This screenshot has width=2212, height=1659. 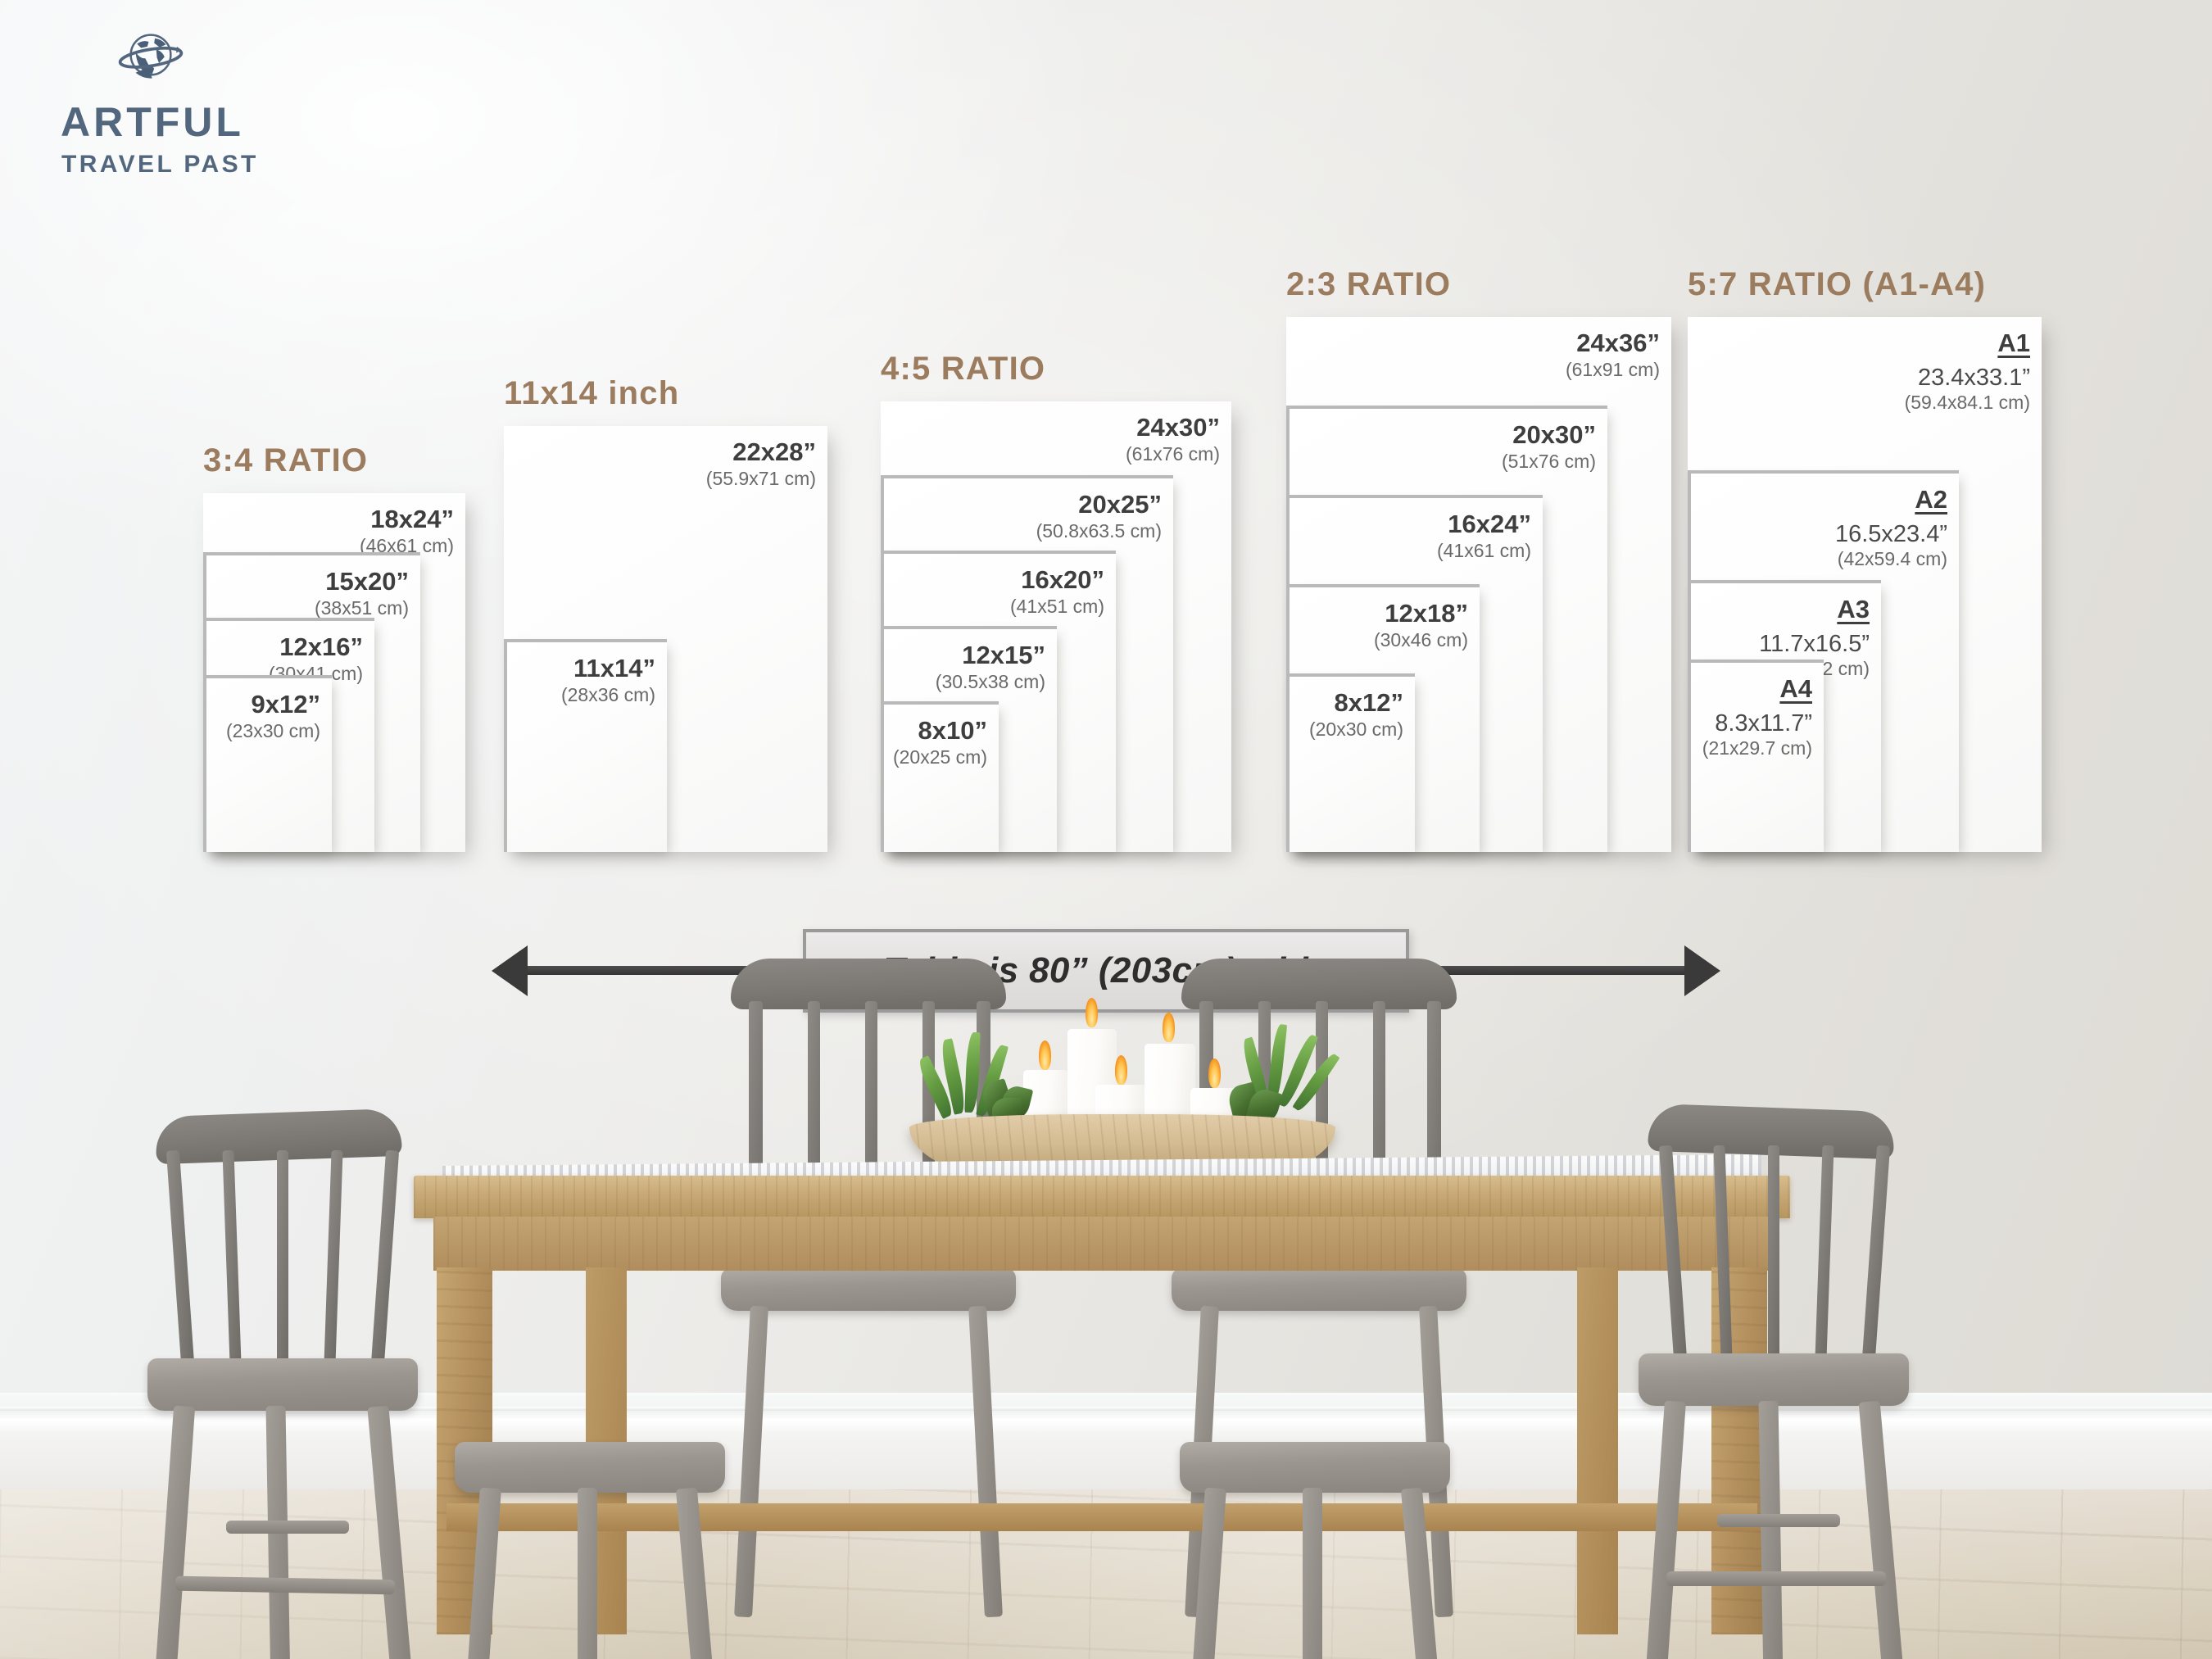 What do you see at coordinates (1420, 639) in the screenshot?
I see `frame-label-cm: (30x46 cm)` at bounding box center [1420, 639].